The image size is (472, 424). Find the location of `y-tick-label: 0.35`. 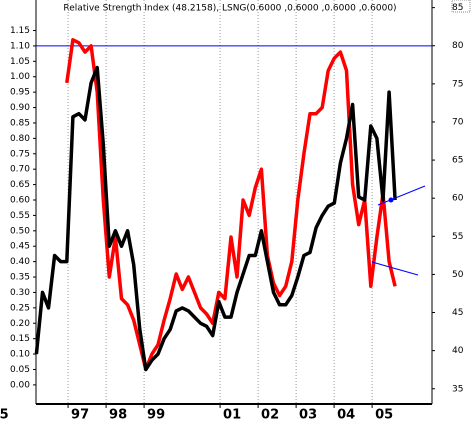

y-tick-label: 0.35 is located at coordinates (20, 278).